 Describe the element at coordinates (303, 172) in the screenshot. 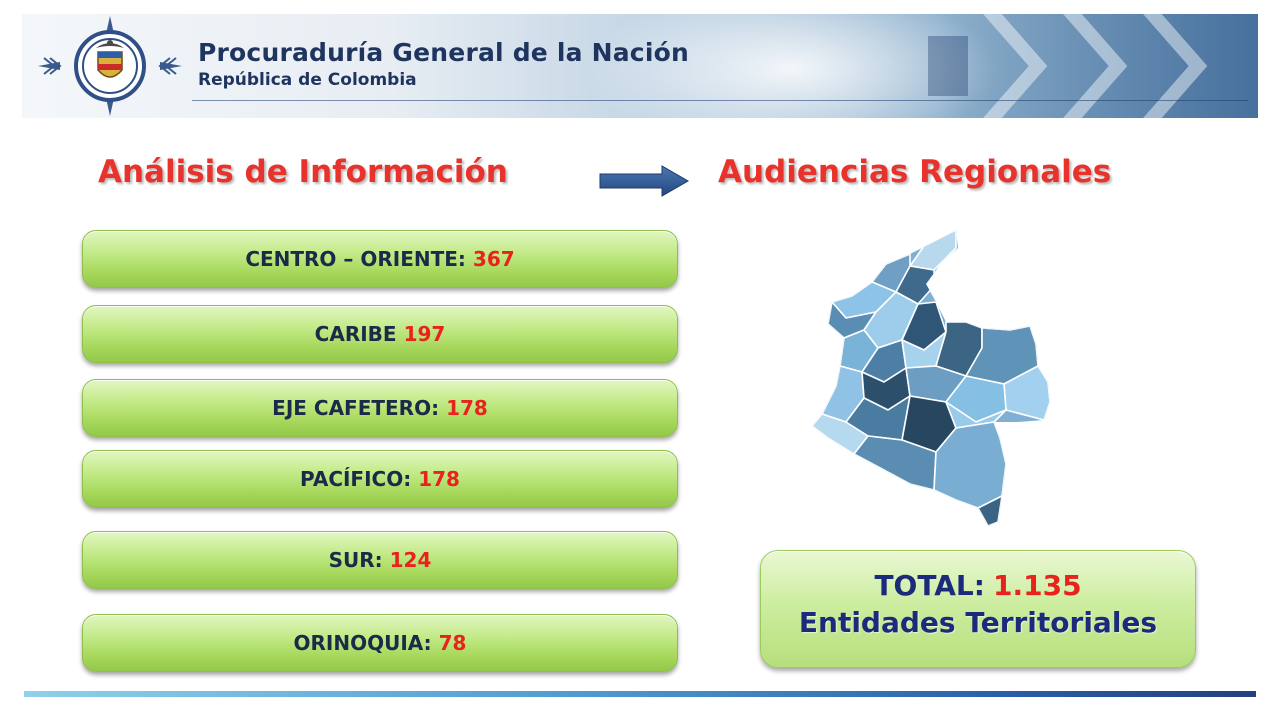

I see `heading-information-analysis: Análisis de Información` at that location.